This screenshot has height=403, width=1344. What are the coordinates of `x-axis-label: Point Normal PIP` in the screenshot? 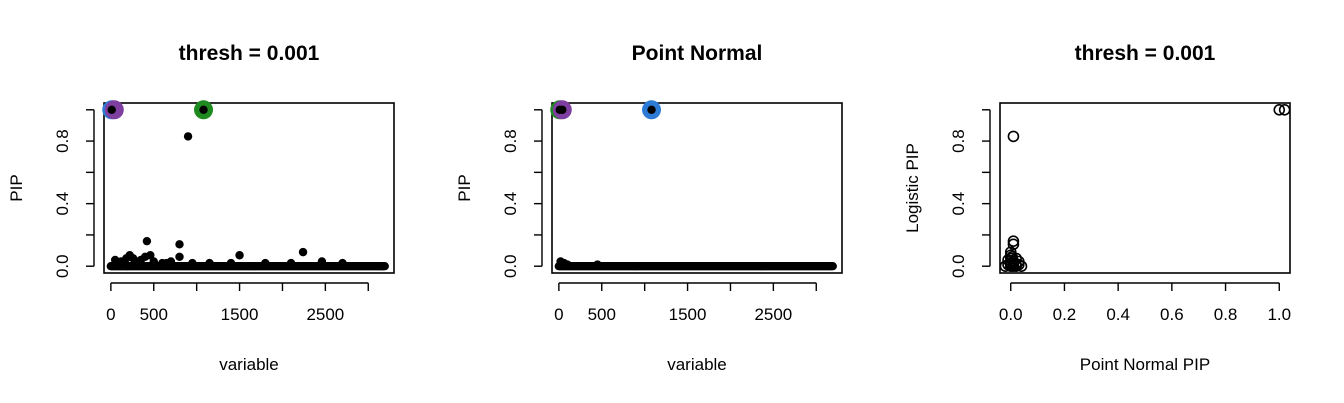 It's located at (1145, 364).